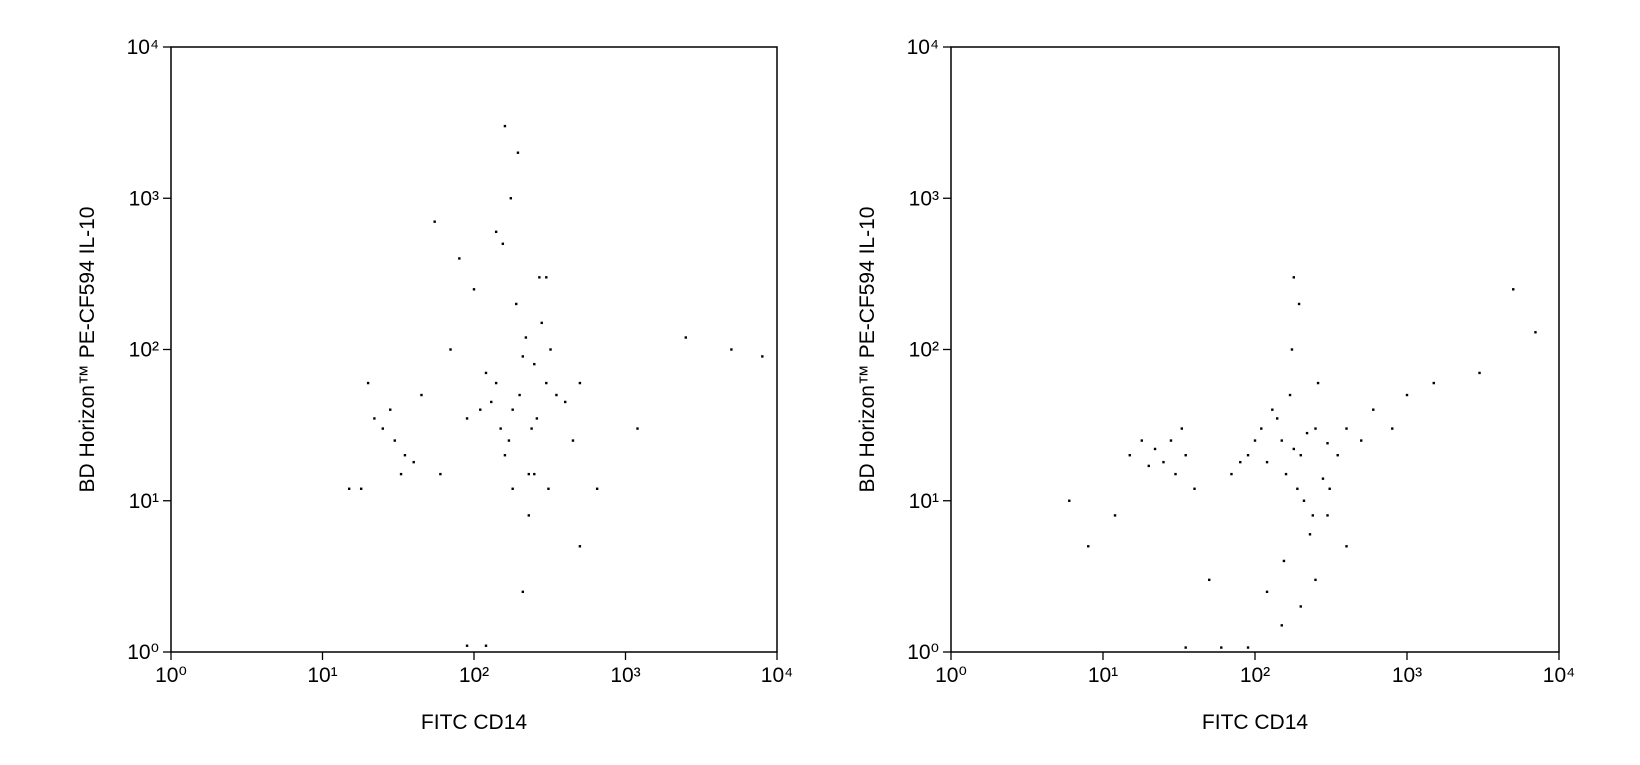 This screenshot has height=765, width=1640. I want to click on y-tick-label: 10⁴, so click(923, 47).